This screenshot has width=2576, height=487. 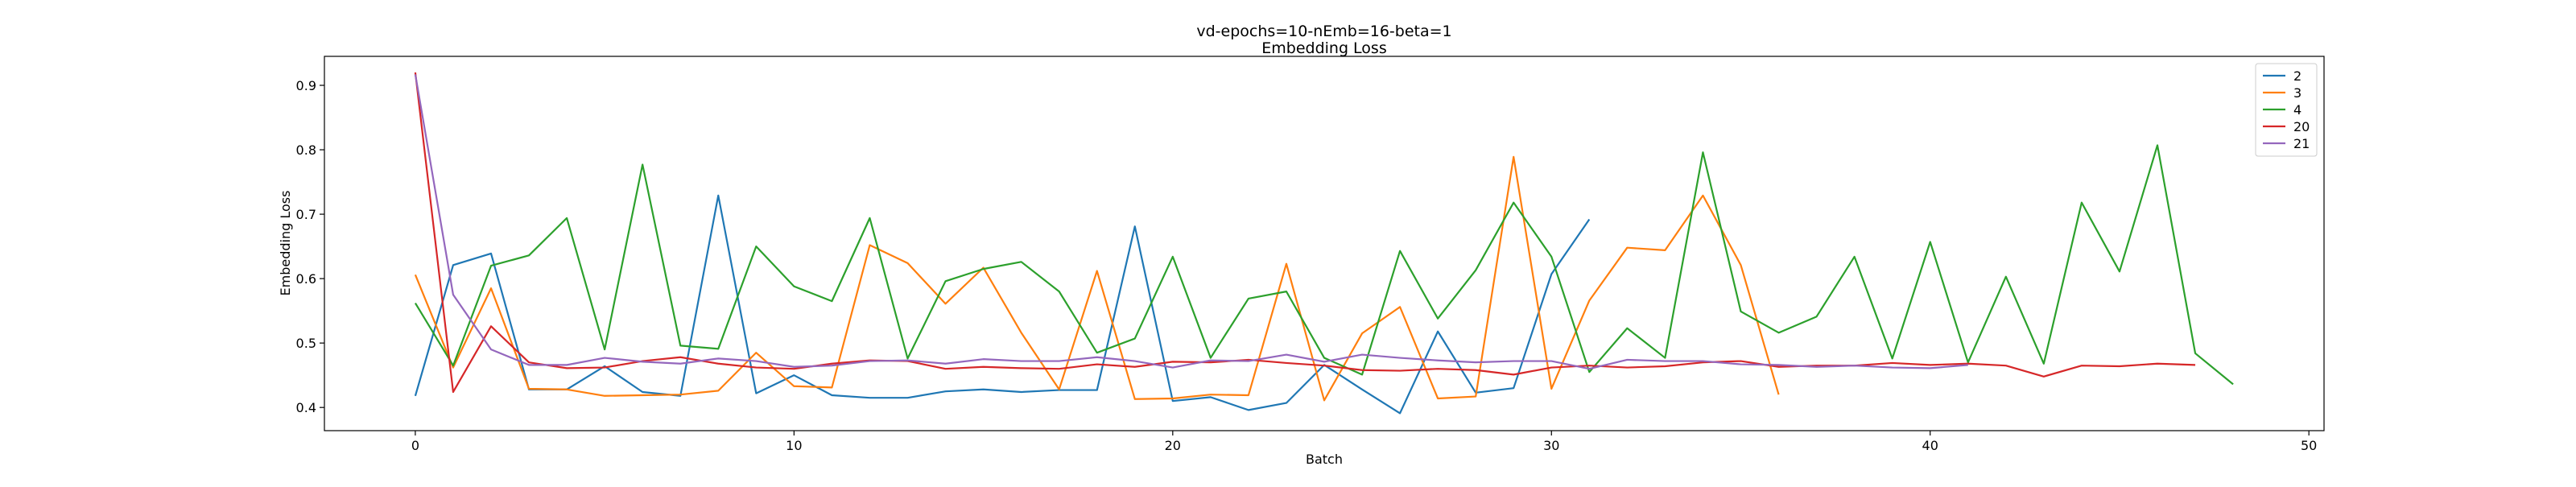 What do you see at coordinates (306, 85) in the screenshot?
I see `y-tick-label: 0.9` at bounding box center [306, 85].